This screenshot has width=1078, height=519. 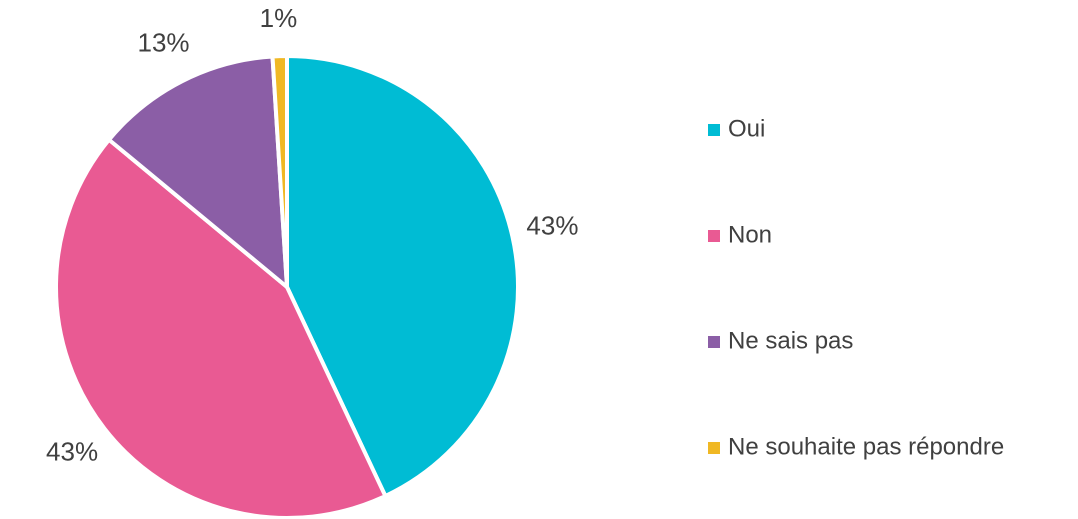 What do you see at coordinates (866, 446) in the screenshot?
I see `legend-label: Ne souhaite pas répondre` at bounding box center [866, 446].